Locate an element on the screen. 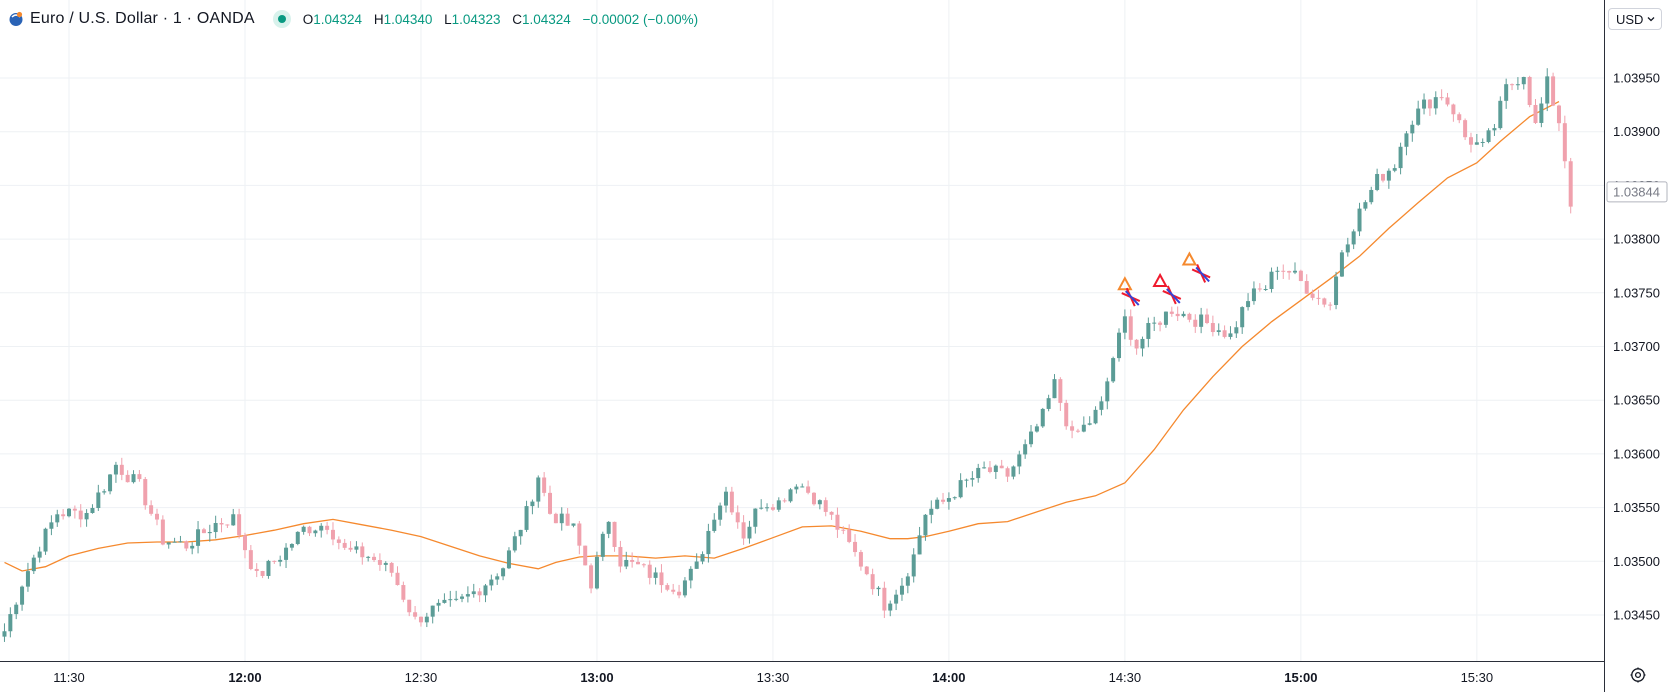 This screenshot has height=692, width=1675. ohlc-close-value: 1.04324 is located at coordinates (546, 19).